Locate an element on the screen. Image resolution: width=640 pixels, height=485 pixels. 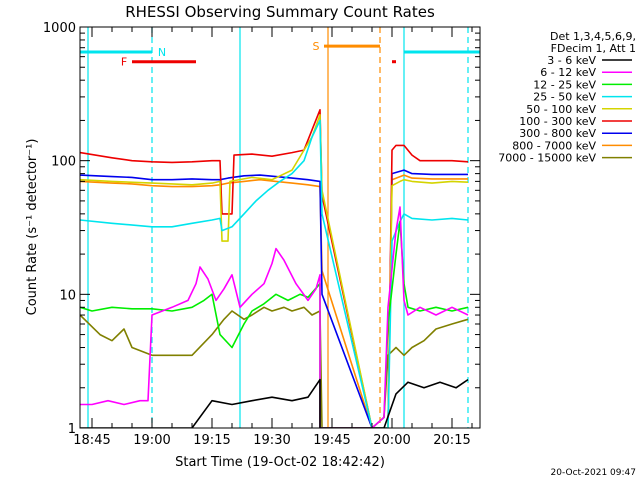
chart-title: RHESSI Observing Summary Count Rates is located at coordinates (280, 12).